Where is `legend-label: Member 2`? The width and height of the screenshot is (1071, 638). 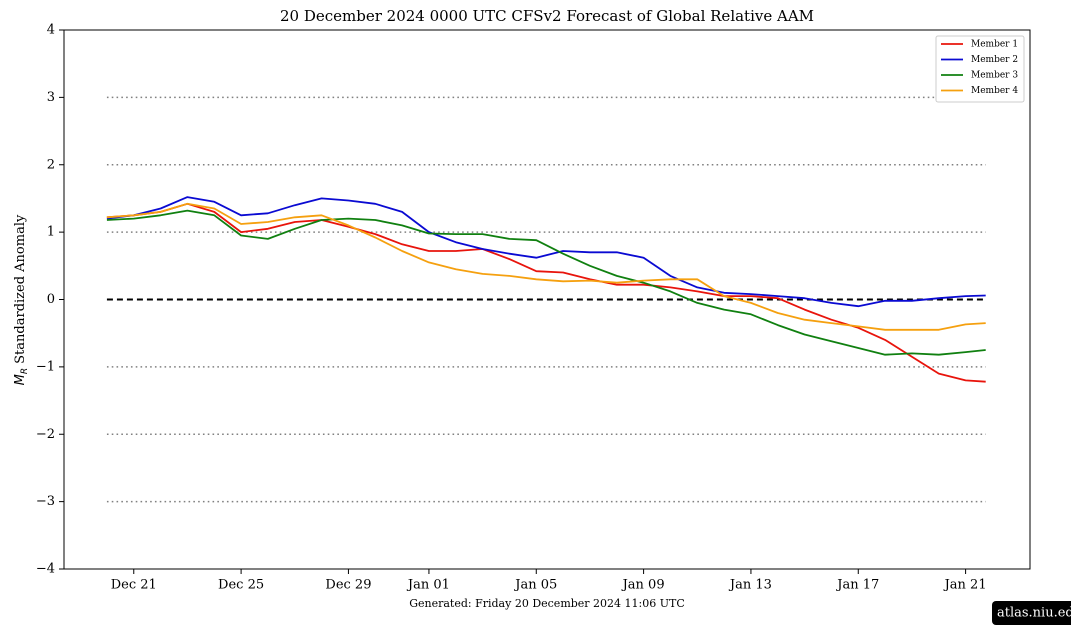
legend-label: Member 2 is located at coordinates (994, 60).